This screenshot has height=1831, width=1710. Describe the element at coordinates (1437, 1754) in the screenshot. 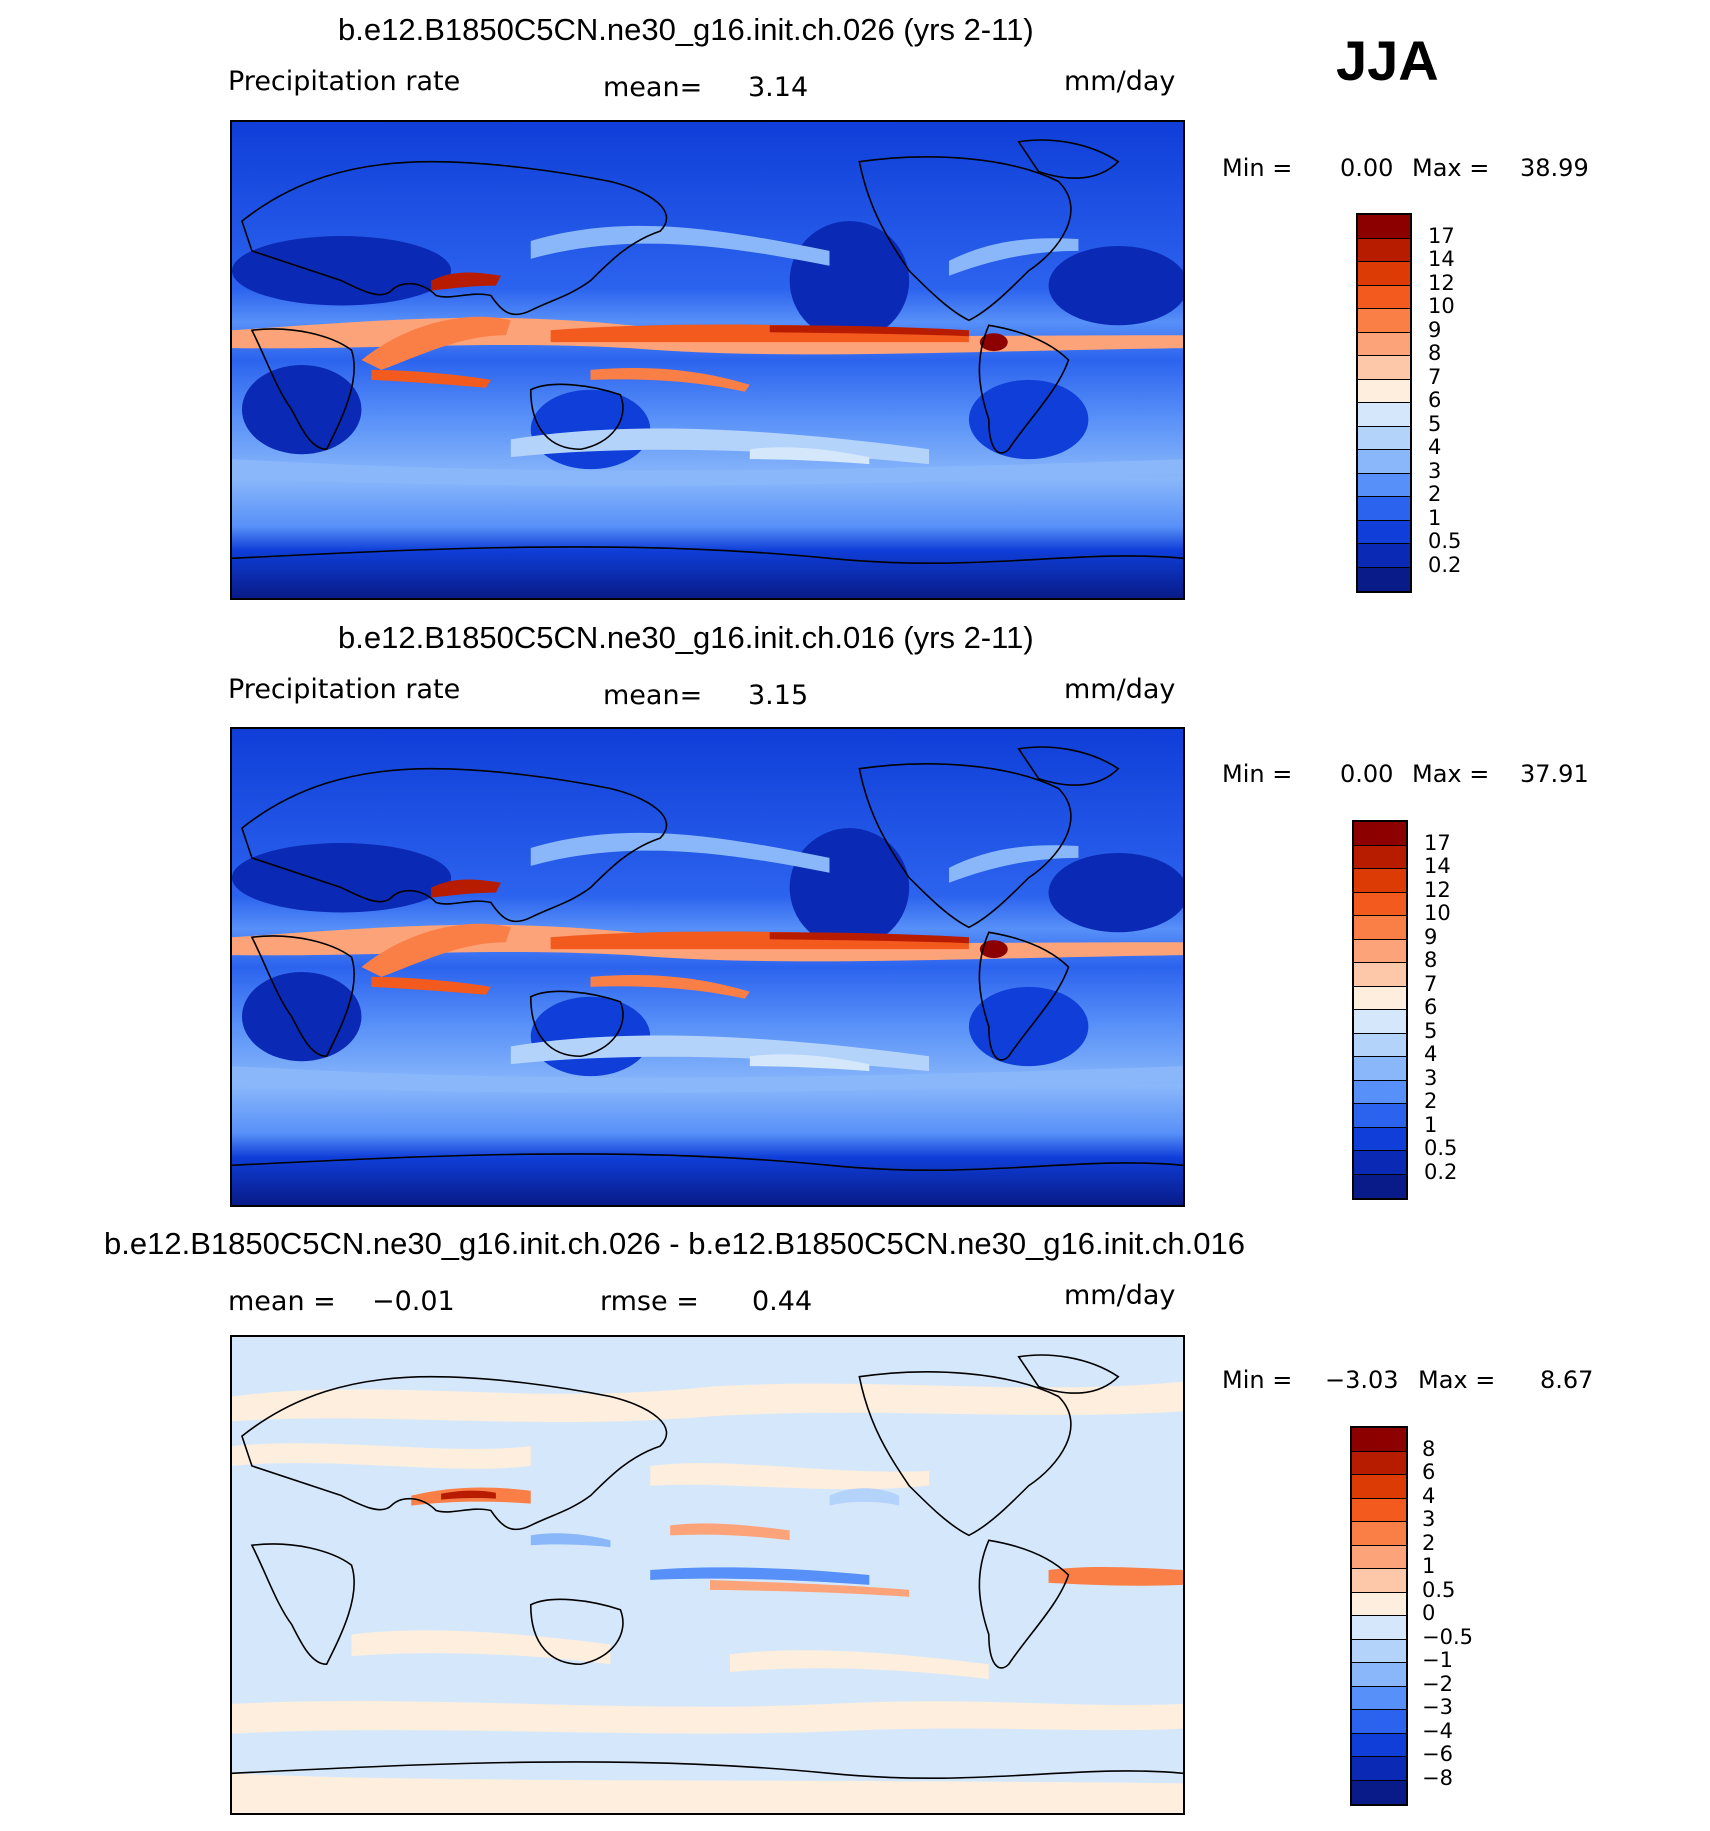

I see `colorbar-tick-label: −6` at that location.